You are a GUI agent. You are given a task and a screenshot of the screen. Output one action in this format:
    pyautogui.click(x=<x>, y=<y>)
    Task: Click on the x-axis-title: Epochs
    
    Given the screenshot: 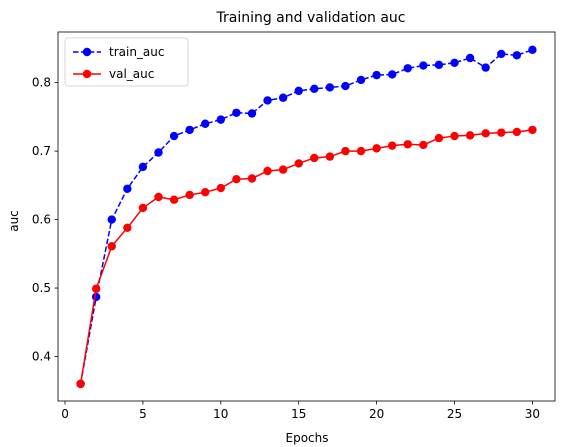 What is the action you would take?
    pyautogui.click(x=307, y=438)
    